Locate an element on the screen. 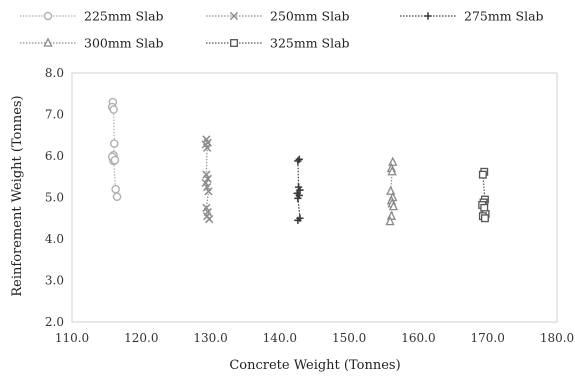  legend-label: 275mm Slab is located at coordinates (504, 16).